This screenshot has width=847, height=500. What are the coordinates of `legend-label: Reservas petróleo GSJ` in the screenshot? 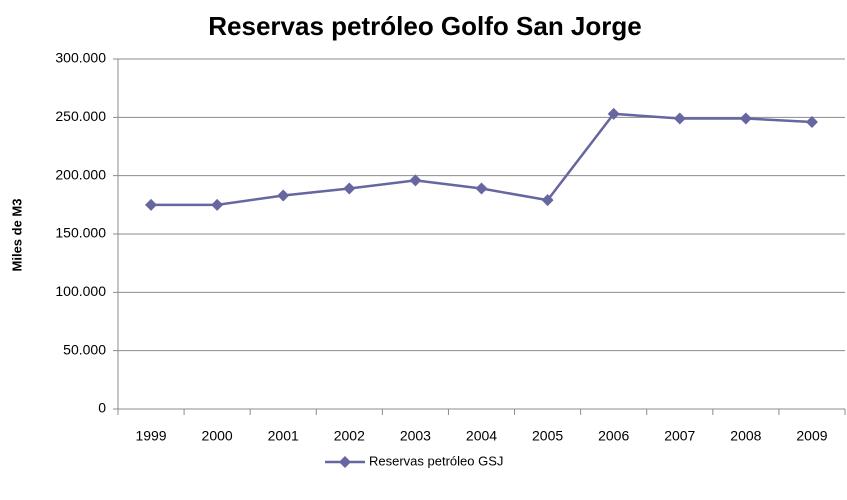 It's located at (436, 460).